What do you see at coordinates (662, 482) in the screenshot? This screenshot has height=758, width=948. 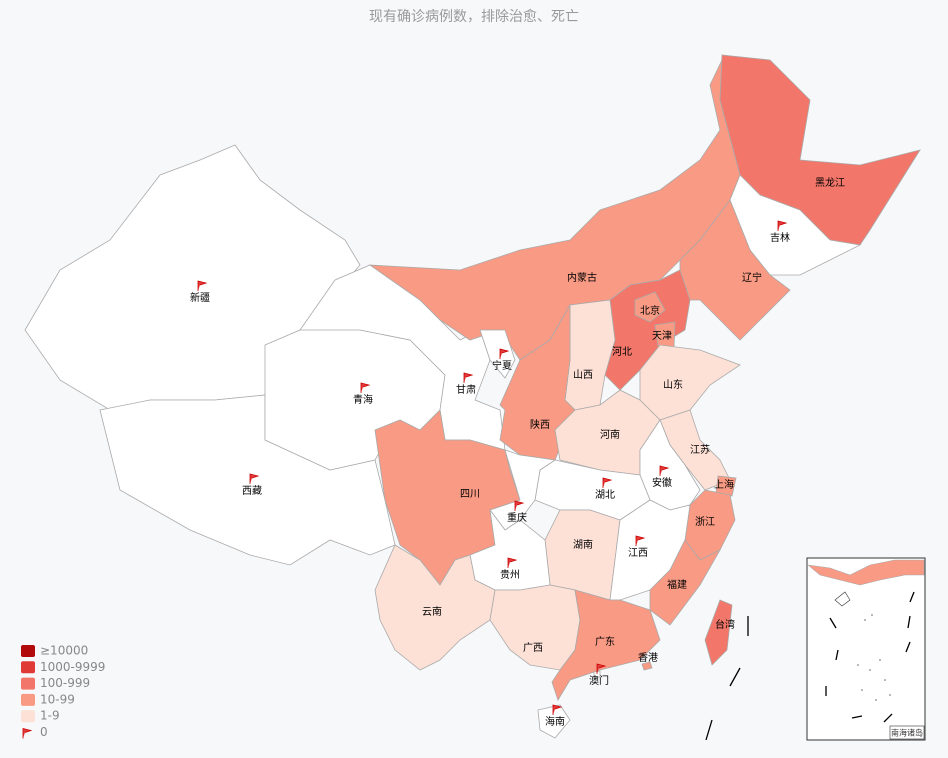 I see `province-label: 安徽` at bounding box center [662, 482].